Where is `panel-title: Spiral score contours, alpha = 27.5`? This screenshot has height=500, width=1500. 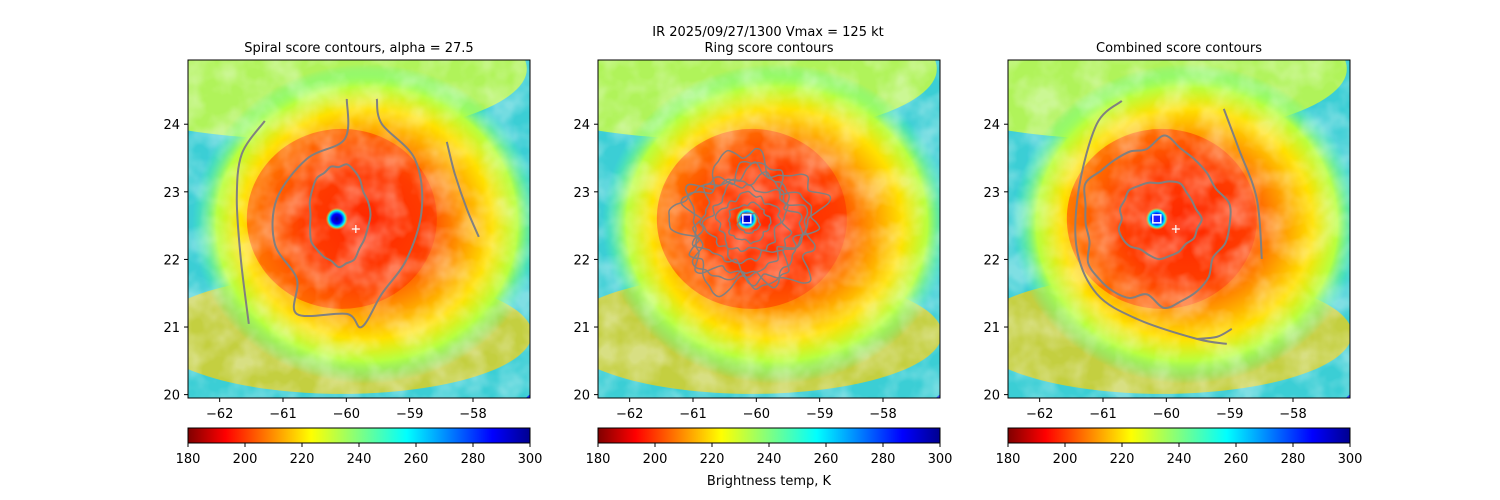 panel-title: Spiral score contours, alpha = 27.5 is located at coordinates (358, 48).